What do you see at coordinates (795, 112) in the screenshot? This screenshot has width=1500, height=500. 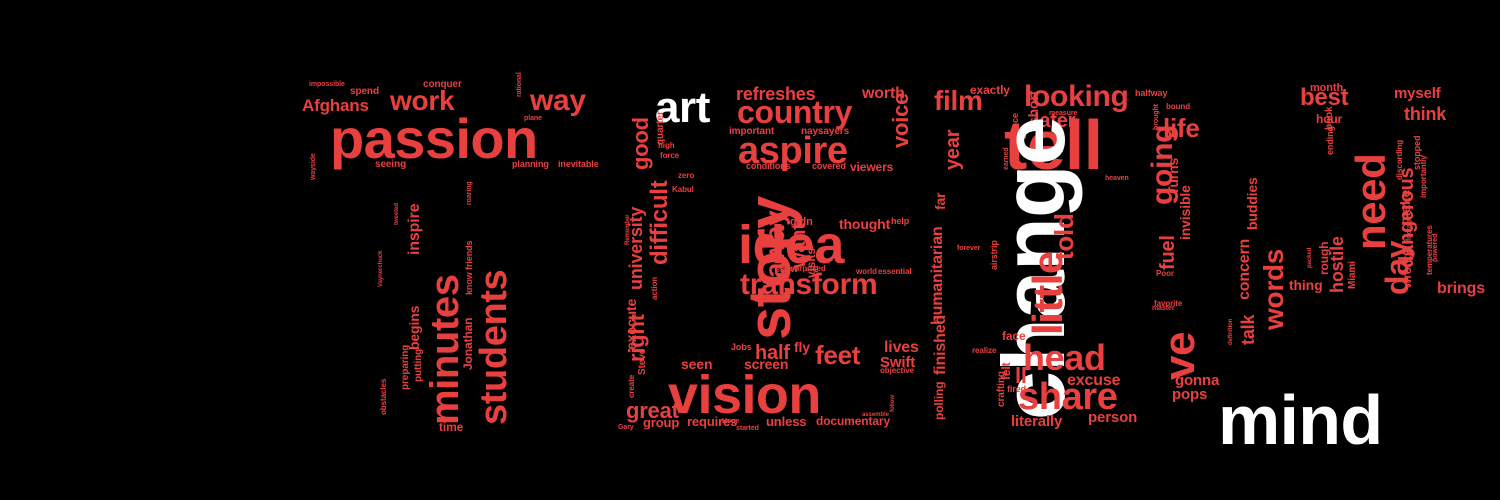 I see `cloud-word-country: country` at bounding box center [795, 112].